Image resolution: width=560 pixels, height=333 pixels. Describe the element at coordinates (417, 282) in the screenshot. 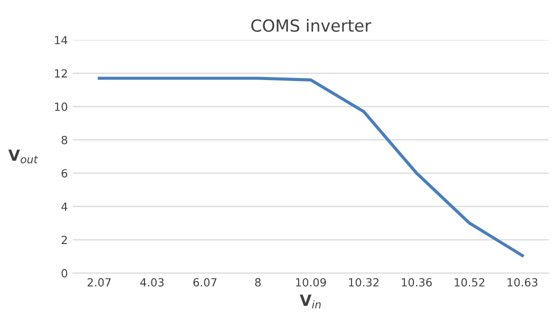

I see `x-tick-label: 10.36` at that location.